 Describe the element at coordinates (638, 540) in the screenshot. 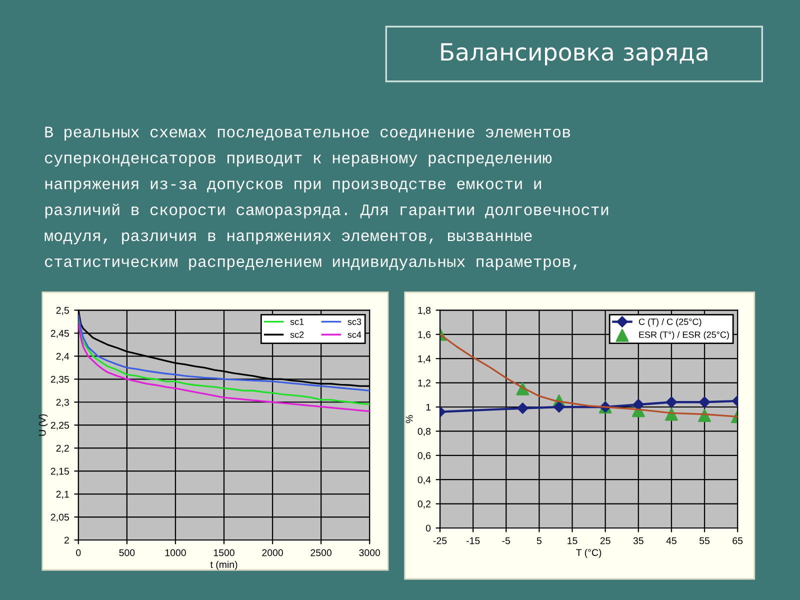

I see `x-tick-label: 35` at that location.